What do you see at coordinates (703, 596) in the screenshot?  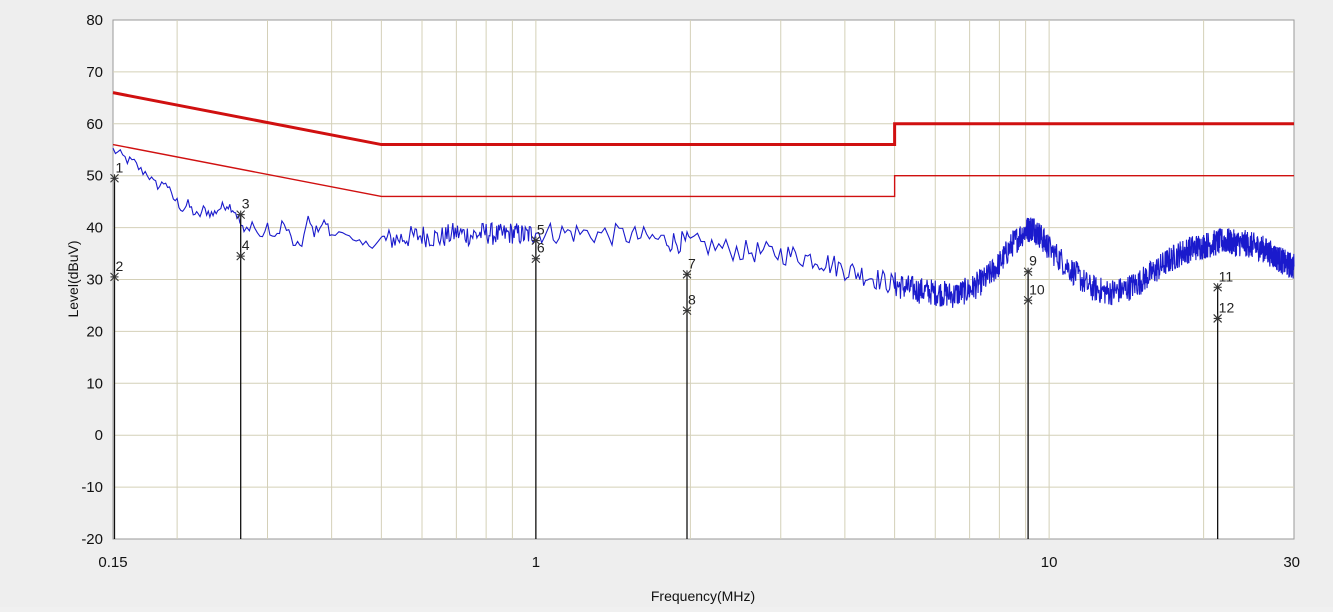 I see `x-axis-label: Frequency(MHz)` at bounding box center [703, 596].